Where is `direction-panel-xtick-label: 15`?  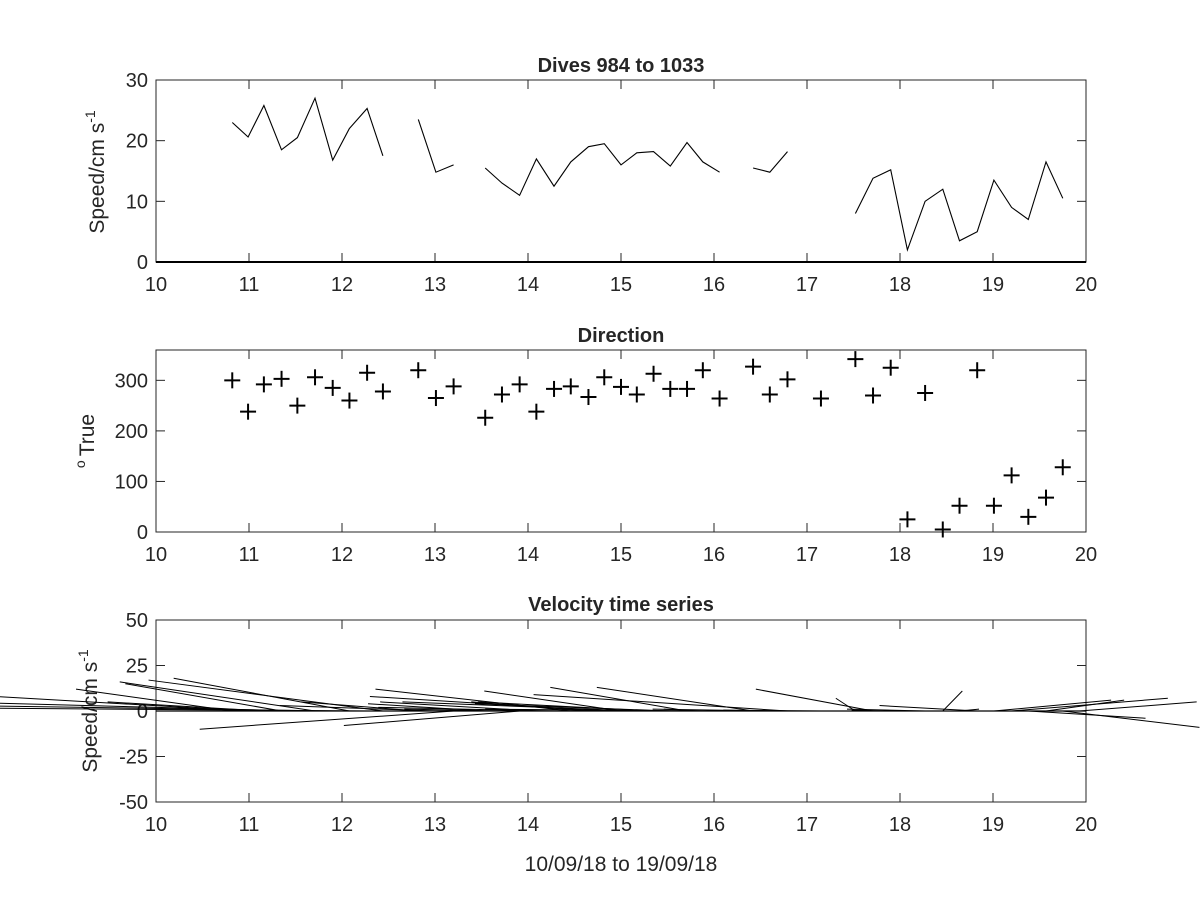 direction-panel-xtick-label: 15 is located at coordinates (621, 555).